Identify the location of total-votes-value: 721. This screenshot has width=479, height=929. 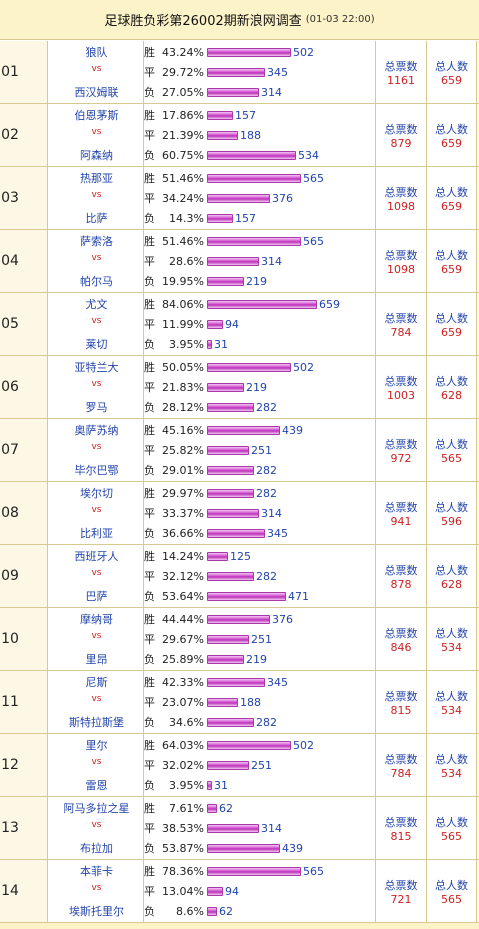
(401, 899).